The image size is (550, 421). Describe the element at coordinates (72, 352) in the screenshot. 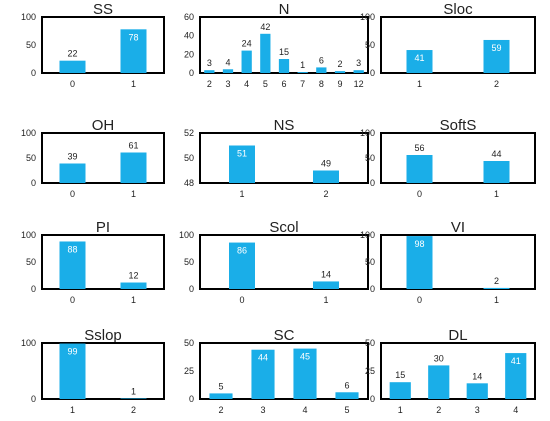

I see `data-label: 99` at that location.